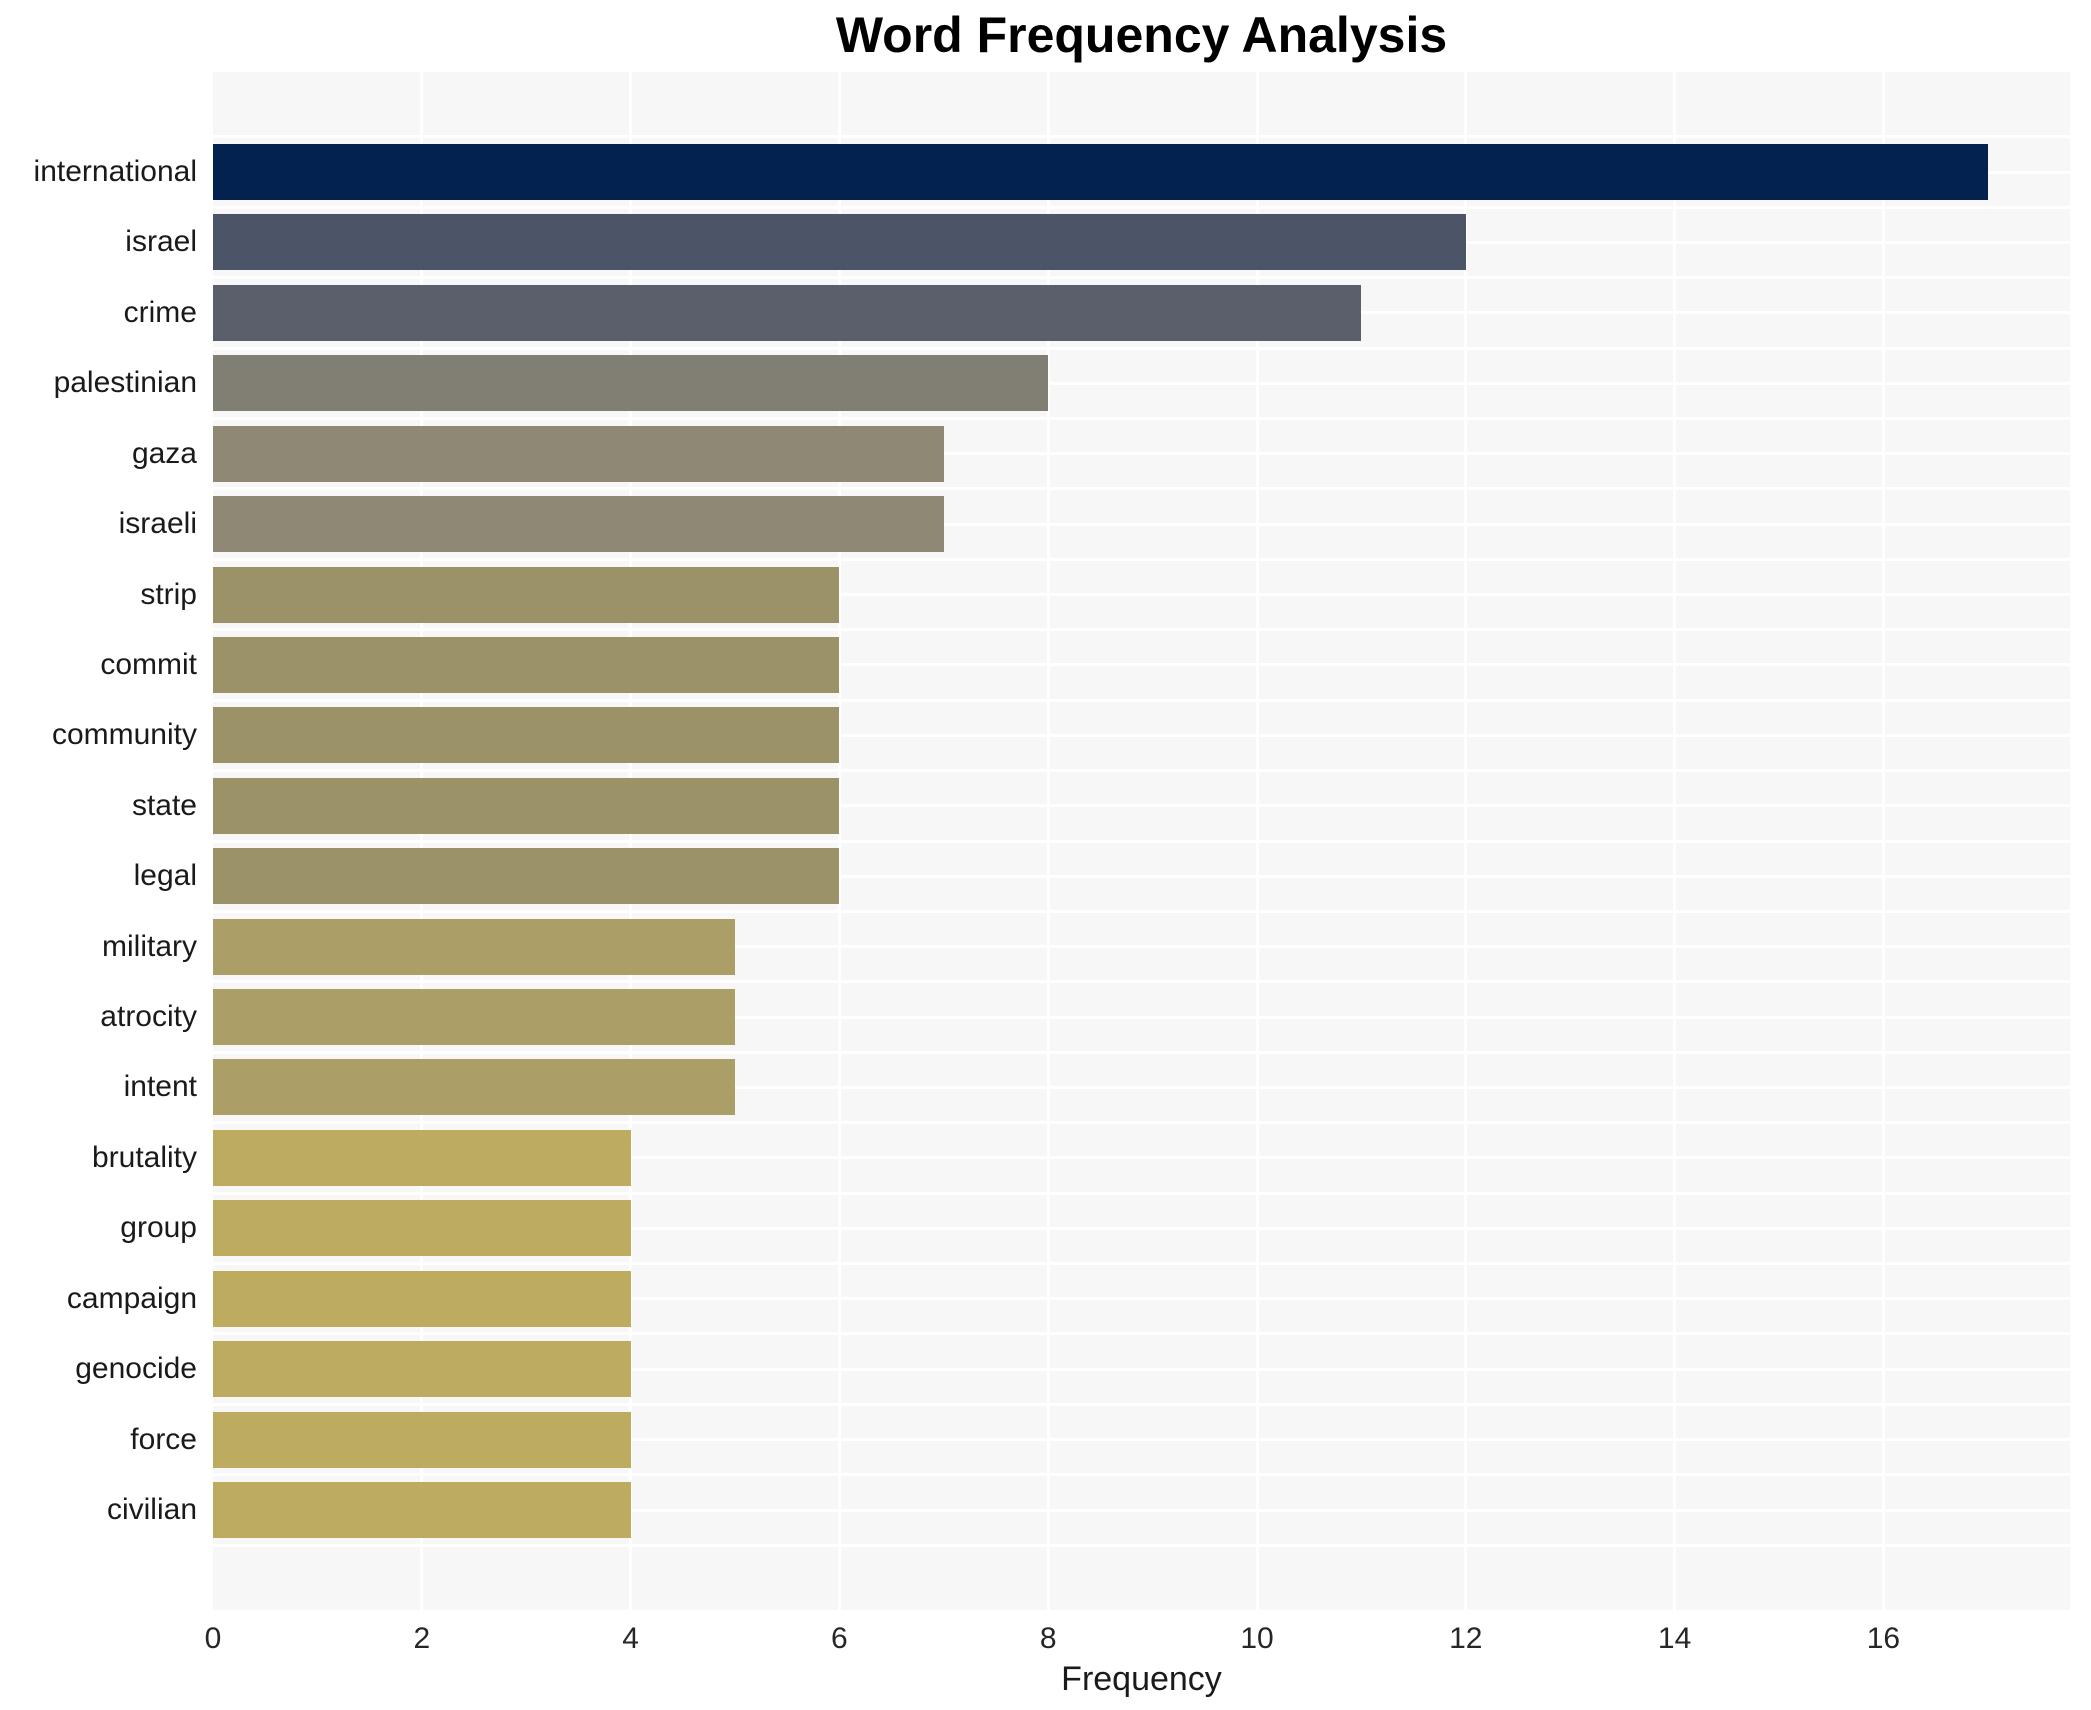 The height and width of the screenshot is (1710, 2091). Describe the element at coordinates (213, 1638) in the screenshot. I see `x-tick-label: 0` at that location.